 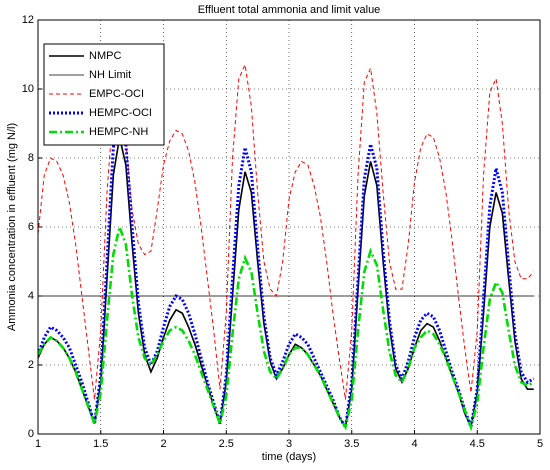 What do you see at coordinates (351, 444) in the screenshot?
I see `x-tick-label: 3.5` at bounding box center [351, 444].